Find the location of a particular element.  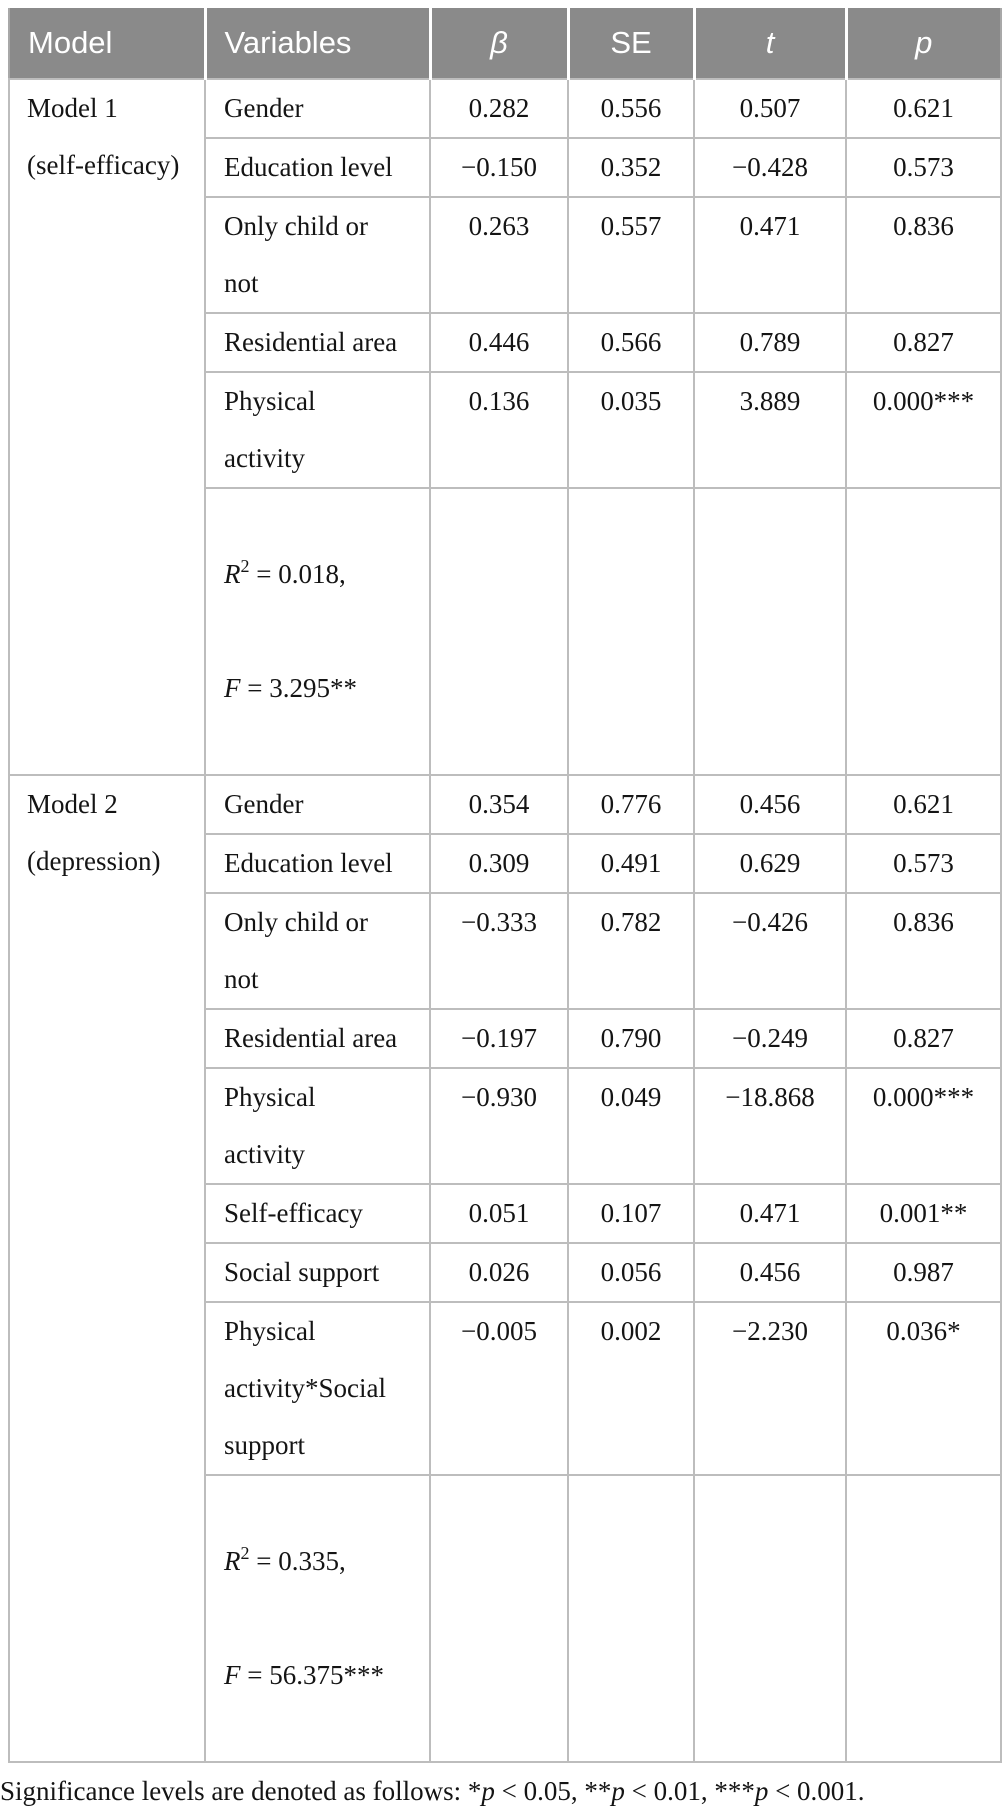

se-cell: 0.491 is located at coordinates (631, 863).